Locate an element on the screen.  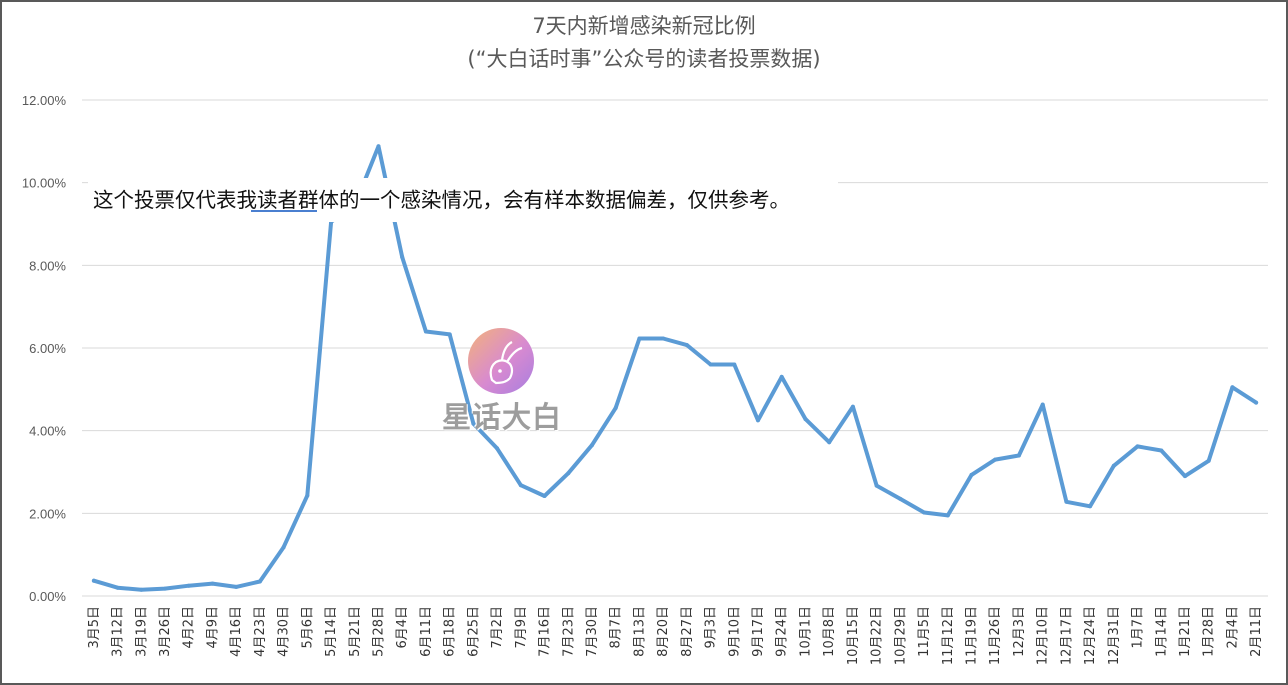
x-tick-label: 10月1日 is located at coordinates (805, 631).